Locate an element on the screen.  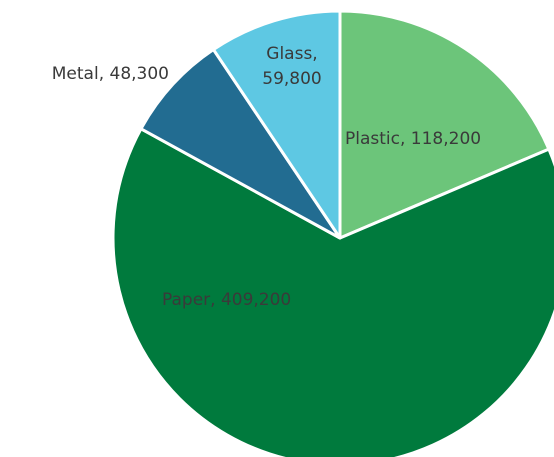
data-label-metal: Metal, 48,300 is located at coordinates (110, 74).